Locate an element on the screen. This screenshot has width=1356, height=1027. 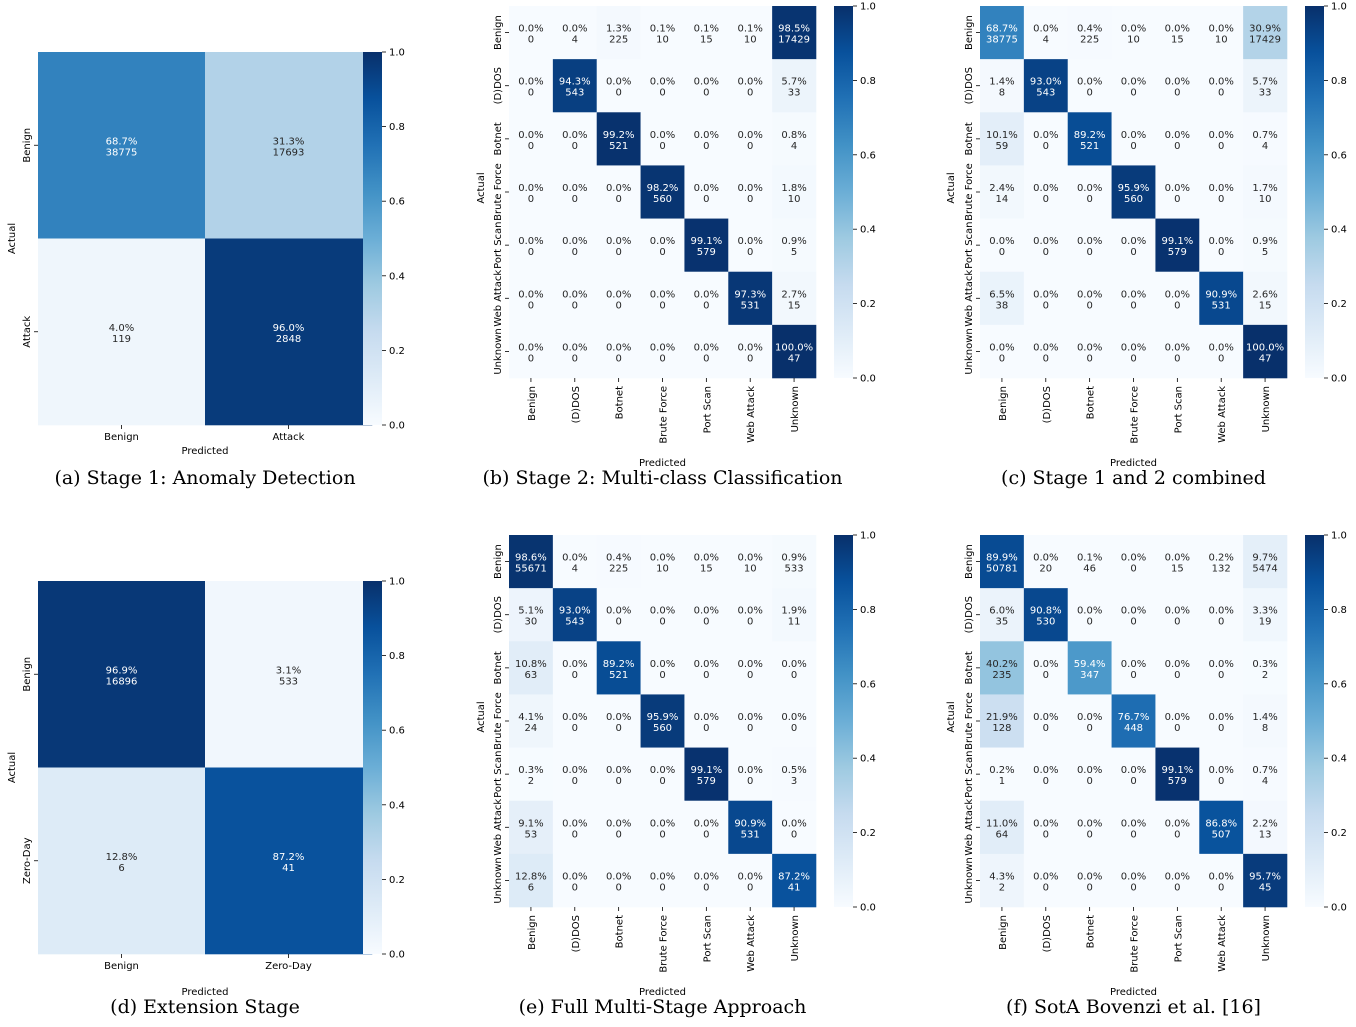
cell-percent-label: 6.5% is located at coordinates (1001, 294).